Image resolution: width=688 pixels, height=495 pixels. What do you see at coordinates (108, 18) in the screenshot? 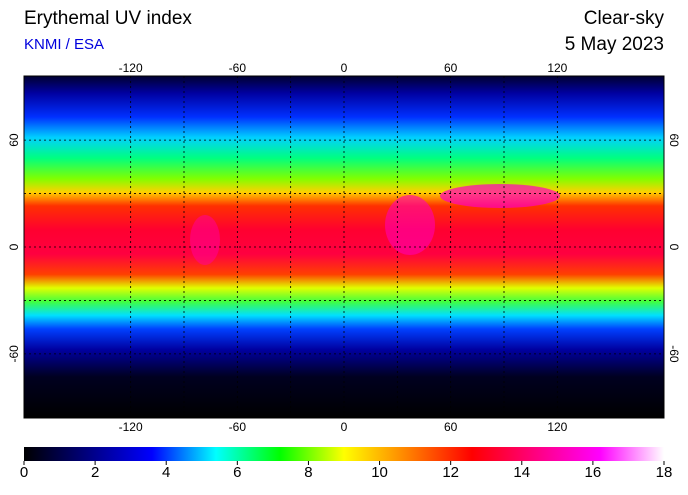
I see `title: Erythemal UV index` at bounding box center [108, 18].